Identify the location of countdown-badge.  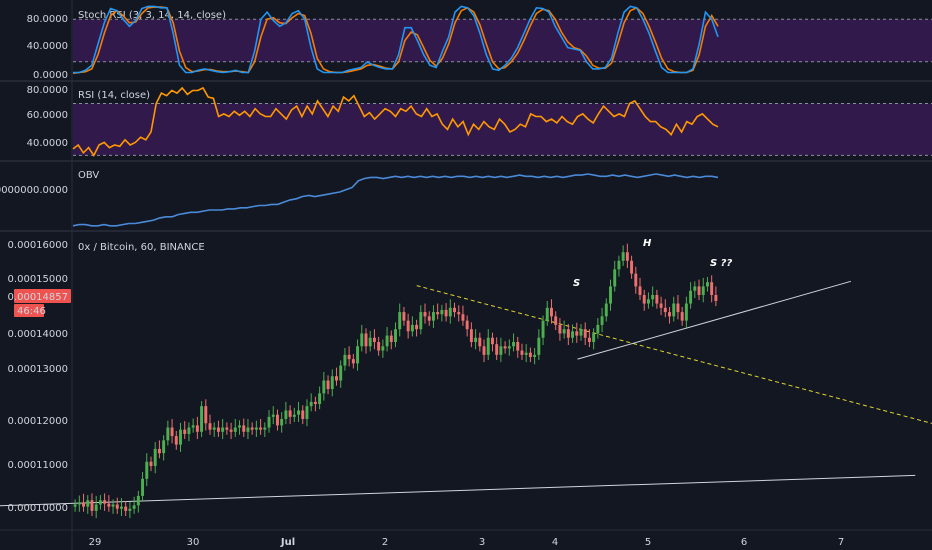
(29, 310).